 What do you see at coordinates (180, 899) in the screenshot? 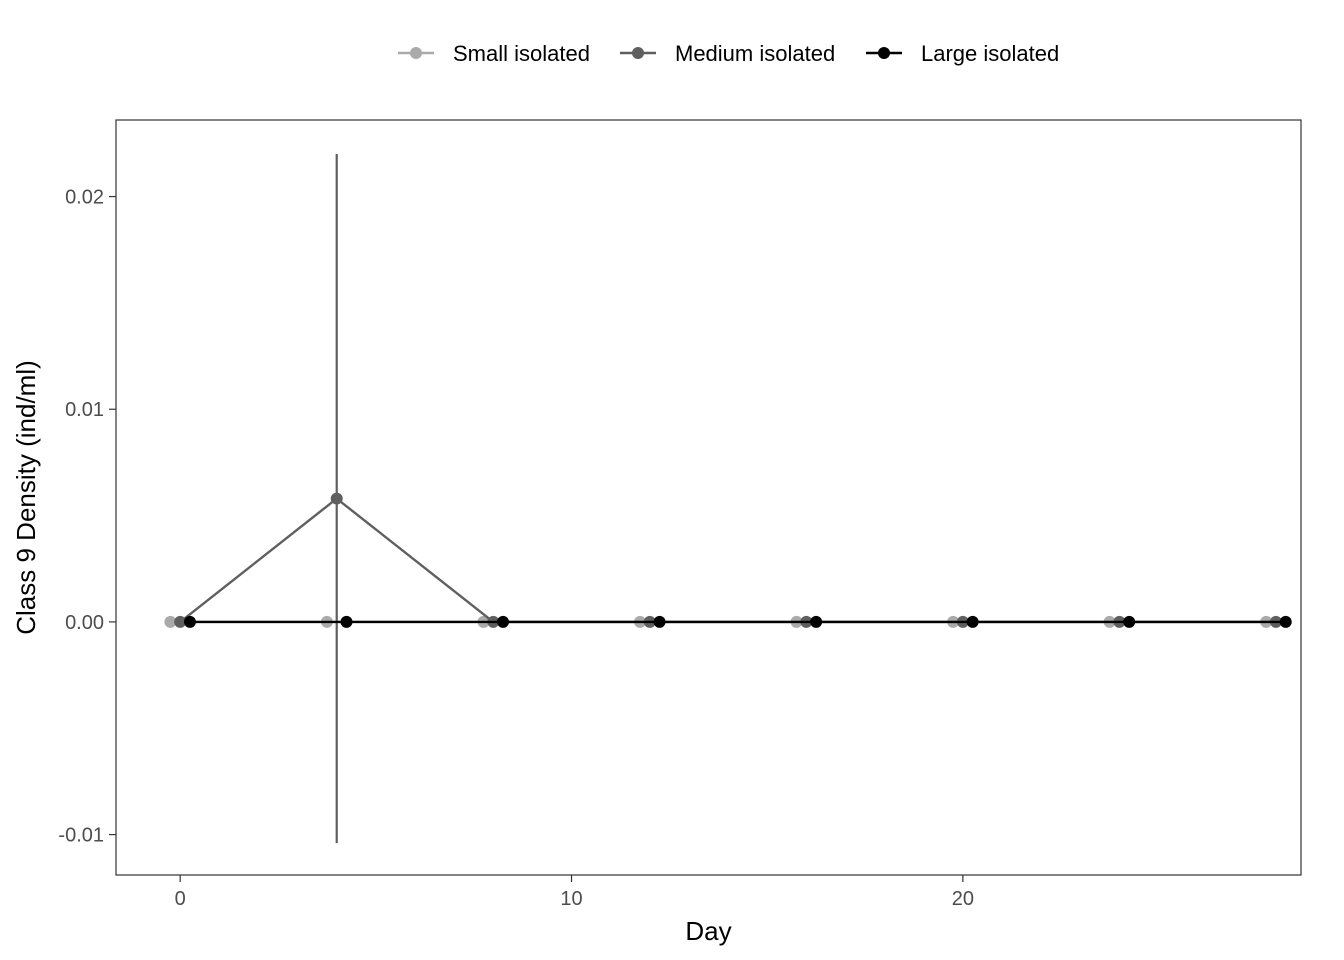
I see `x-tick-label: 0` at bounding box center [180, 899].